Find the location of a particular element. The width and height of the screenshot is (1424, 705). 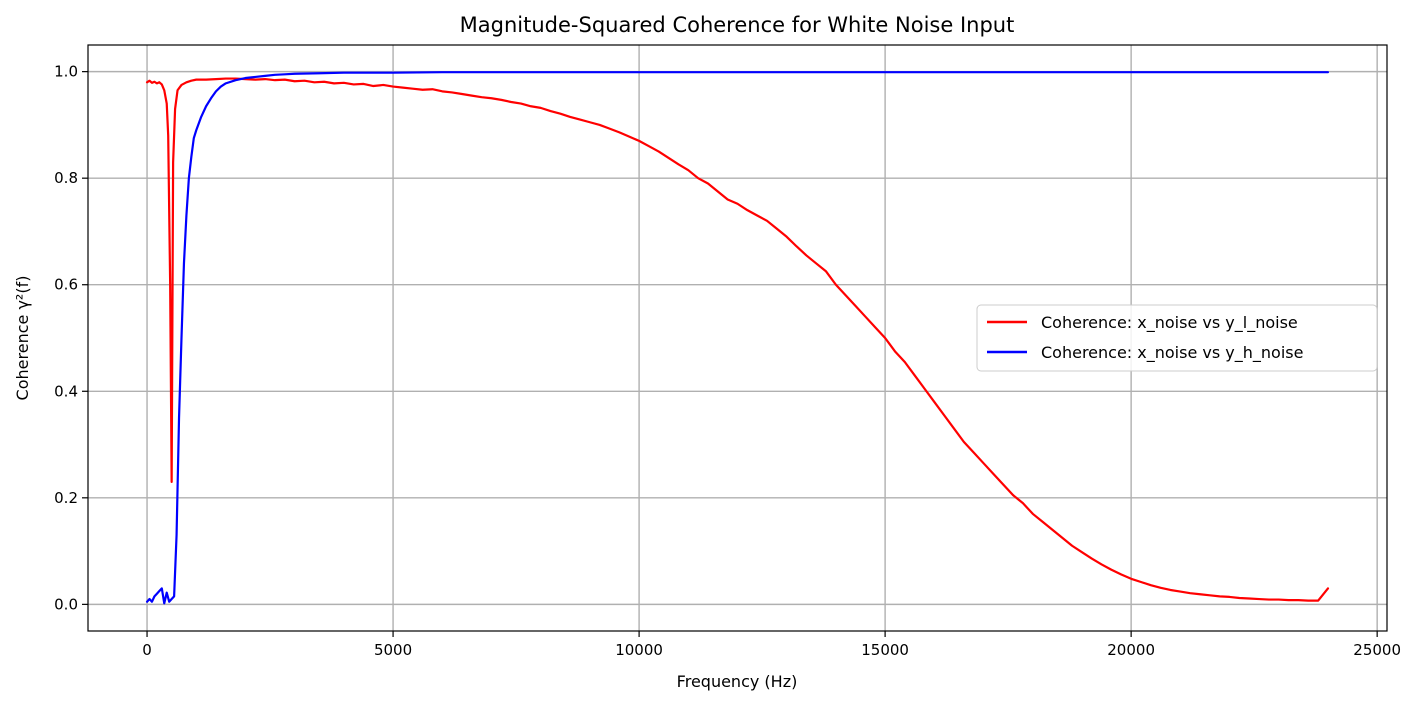

y-tick-label: 0.8 is located at coordinates (66, 178).